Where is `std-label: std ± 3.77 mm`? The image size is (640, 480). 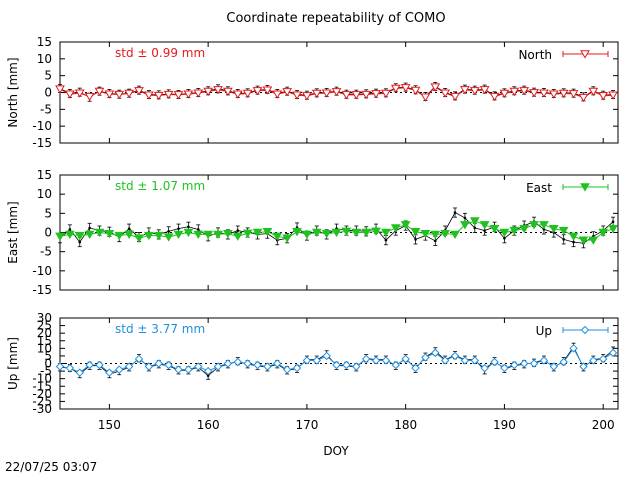 std-label: std ± 3.77 mm is located at coordinates (160, 329).